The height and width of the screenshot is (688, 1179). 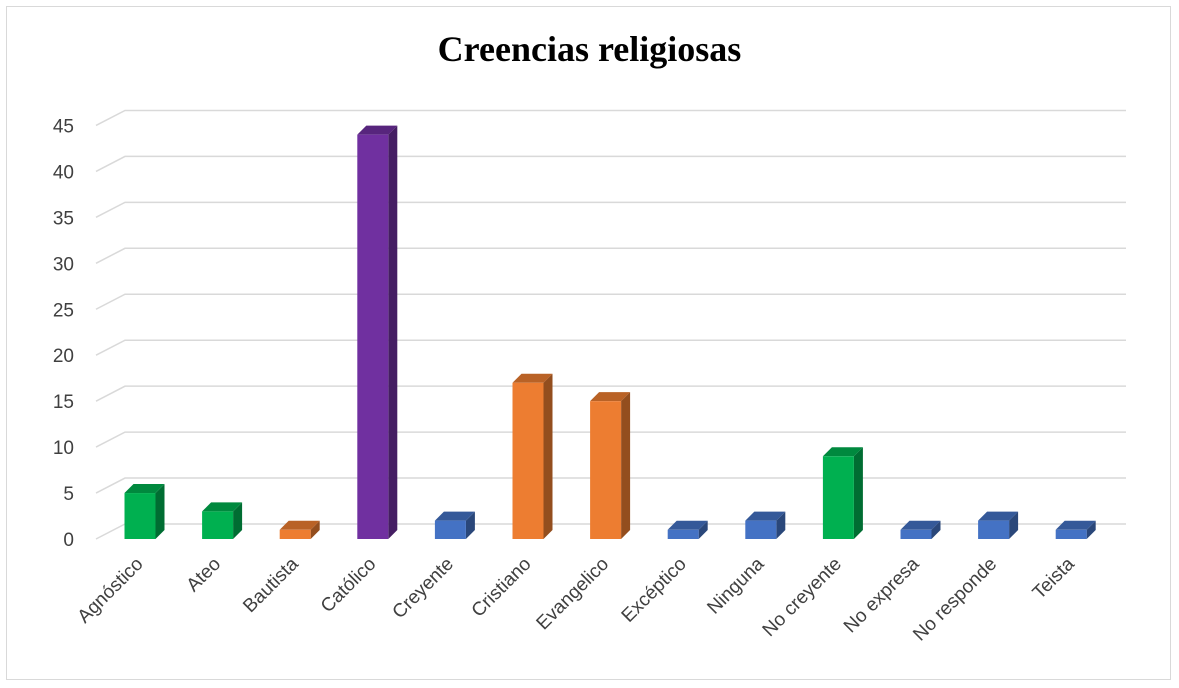 What do you see at coordinates (882, 595) in the screenshot?
I see `x-tick-label: No expresa` at bounding box center [882, 595].